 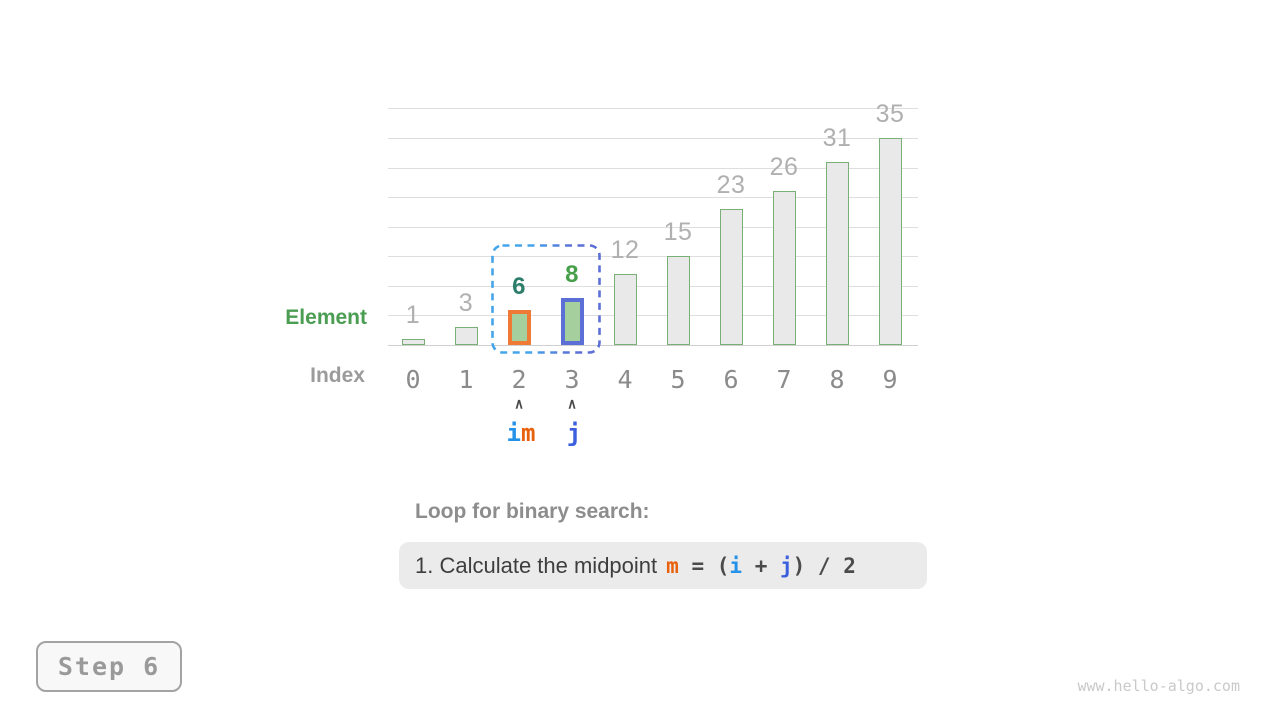 I want to click on bar-value-label: 15, so click(x=678, y=232).